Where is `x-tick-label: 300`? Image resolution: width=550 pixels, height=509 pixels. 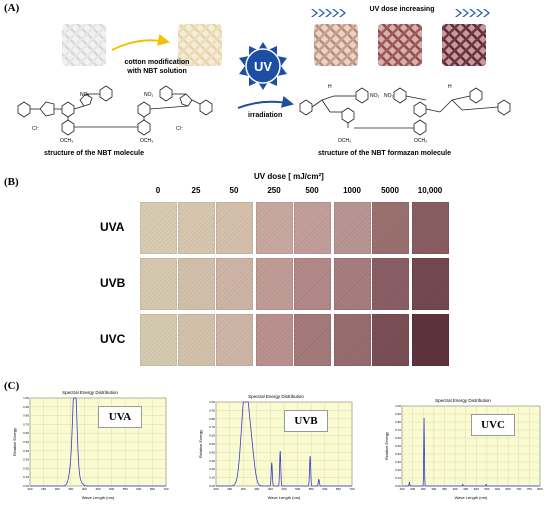
x-tick-label: 300 is located at coordinates (243, 489).